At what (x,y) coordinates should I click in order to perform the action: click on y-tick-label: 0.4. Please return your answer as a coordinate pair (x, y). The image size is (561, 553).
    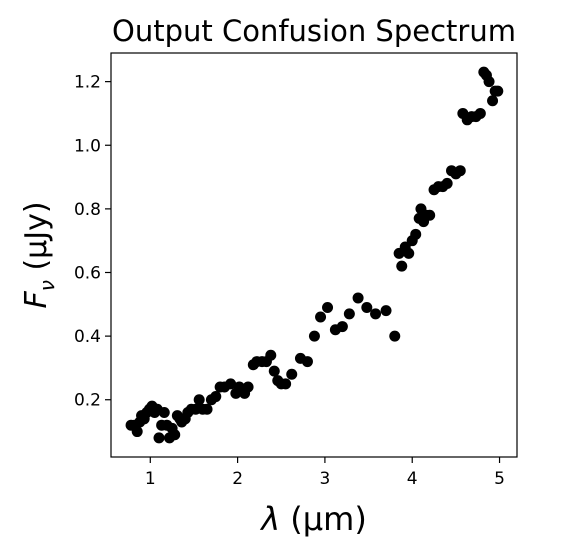
    Looking at the image, I should click on (87, 337).